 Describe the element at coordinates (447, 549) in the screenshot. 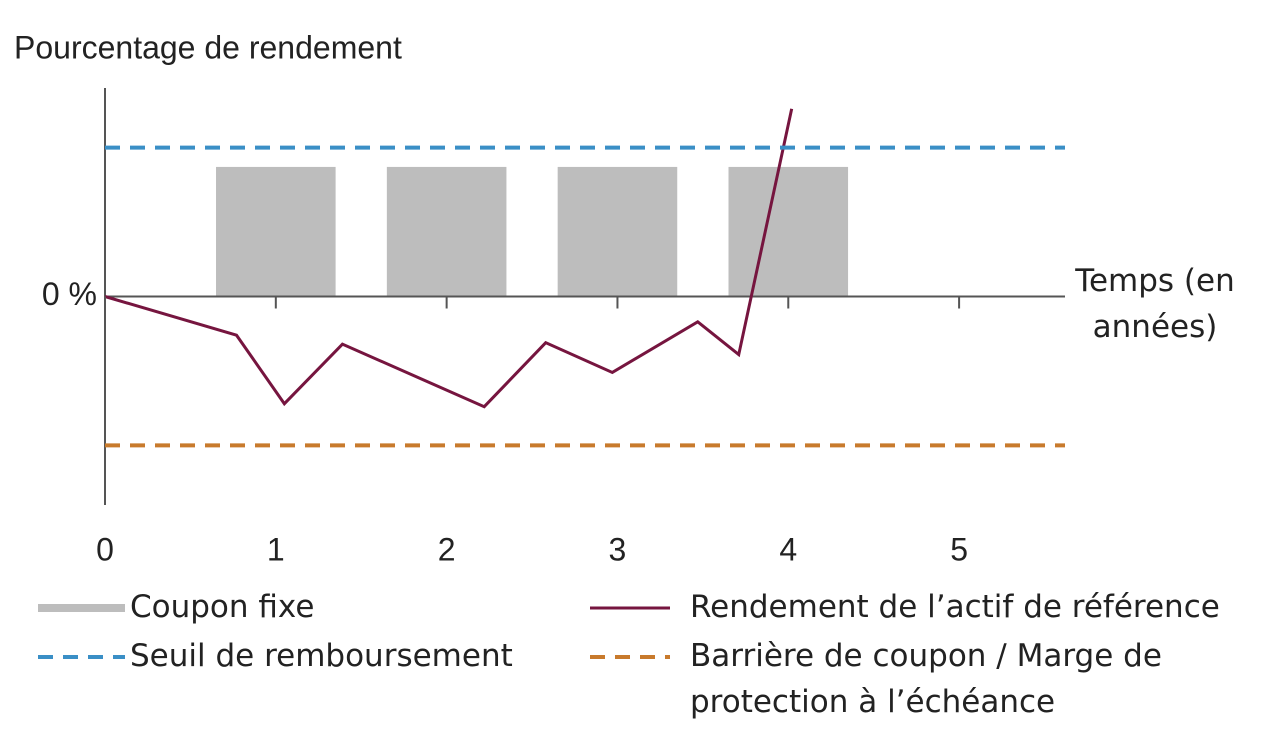

I see `x-tick-label: 2` at that location.